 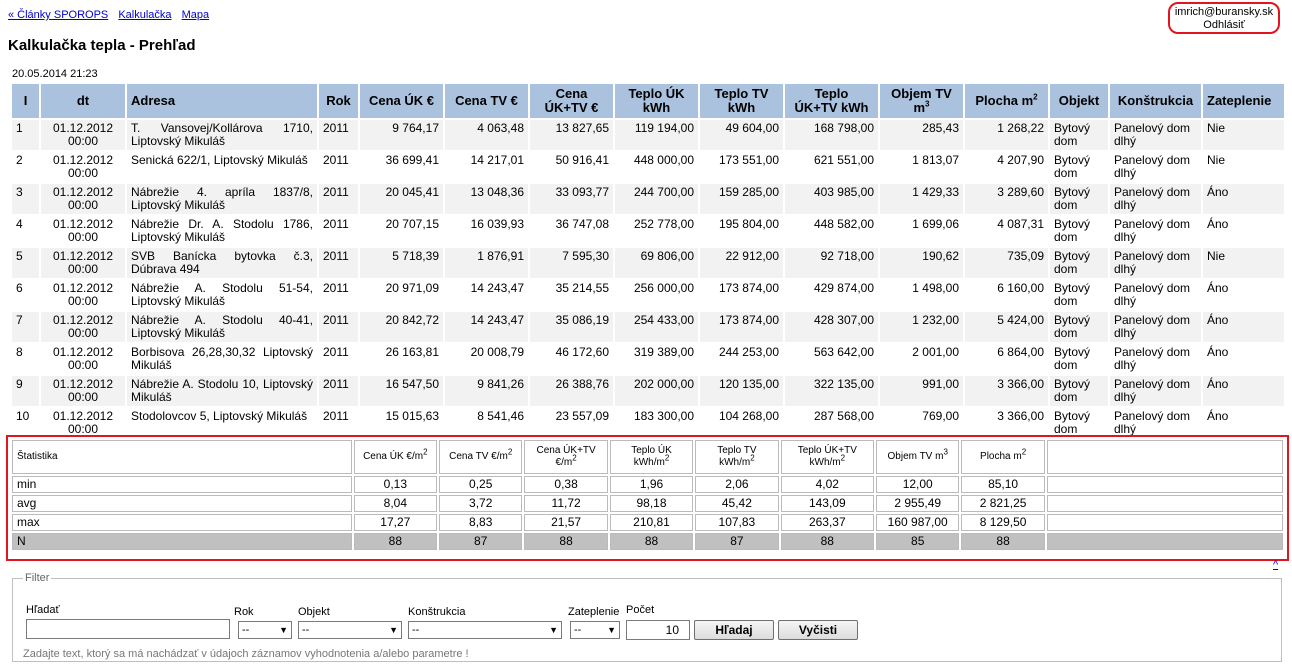 What do you see at coordinates (1006, 101) in the screenshot?
I see `col-header-plocha: Plocha m2` at bounding box center [1006, 101].